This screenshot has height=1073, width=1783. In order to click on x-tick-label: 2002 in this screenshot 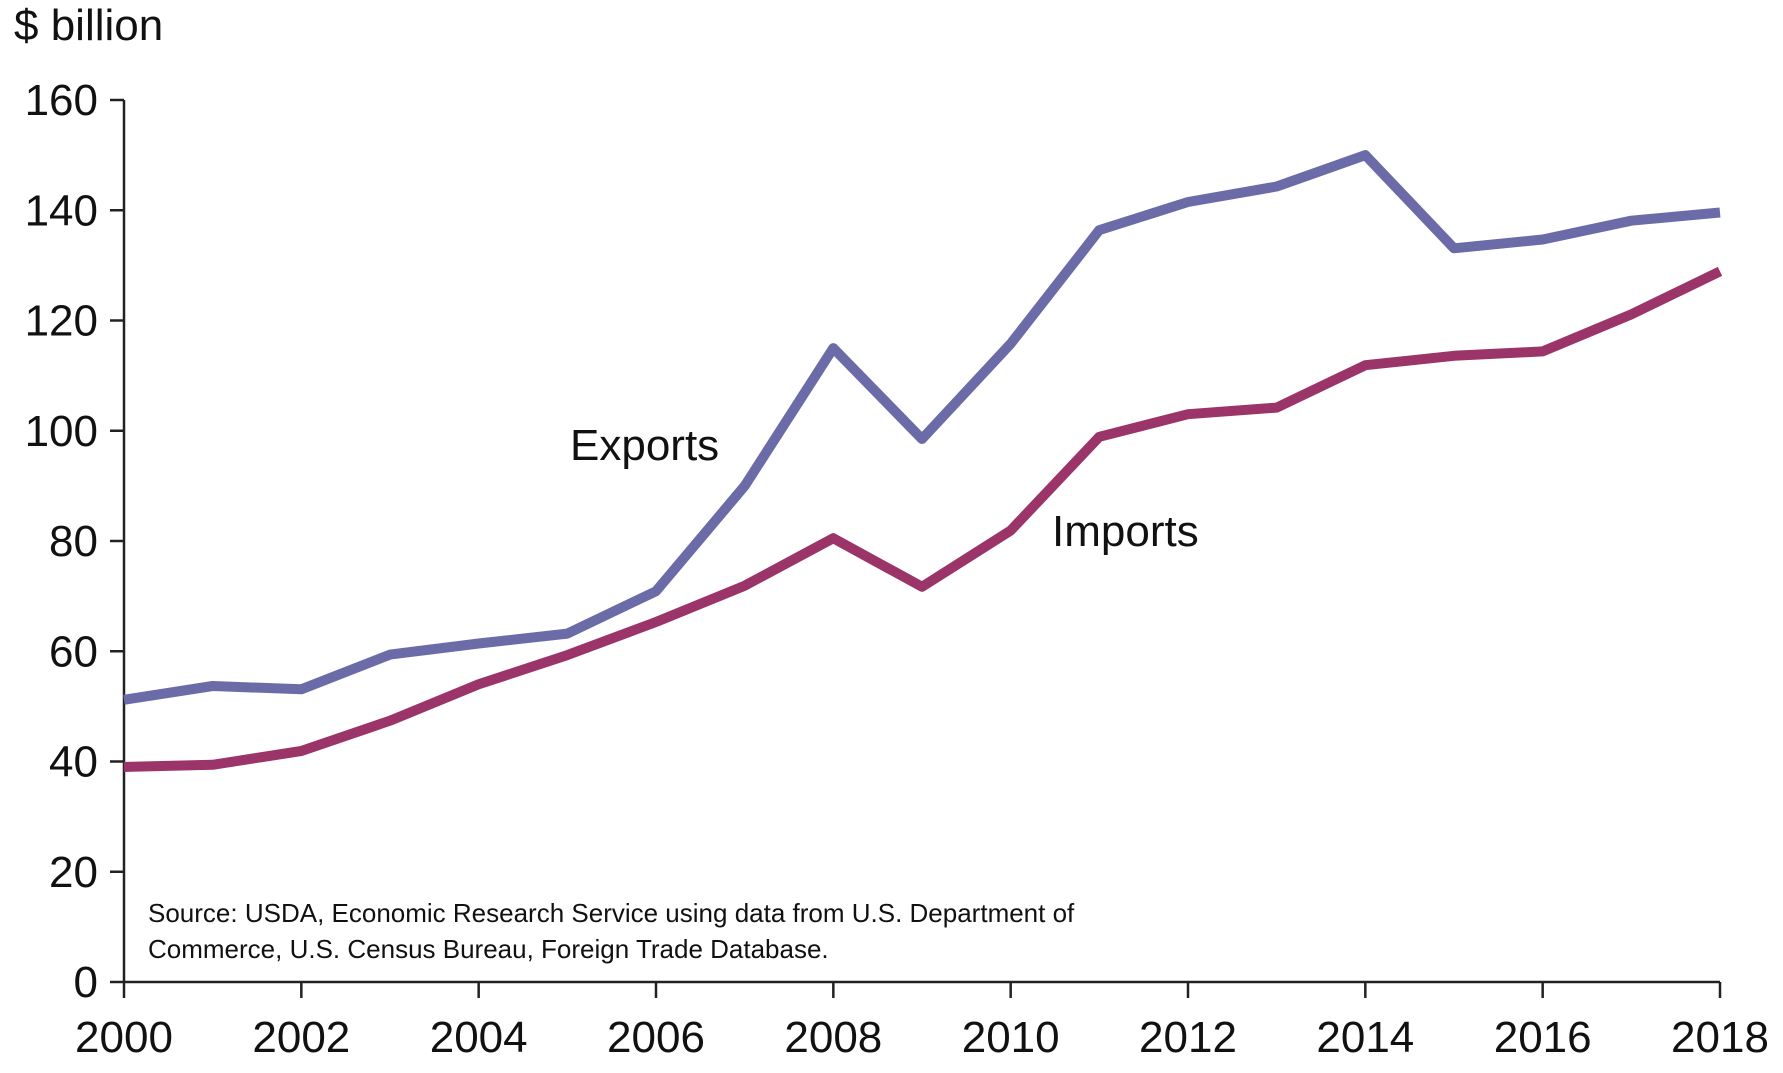, I will do `click(301, 1037)`.